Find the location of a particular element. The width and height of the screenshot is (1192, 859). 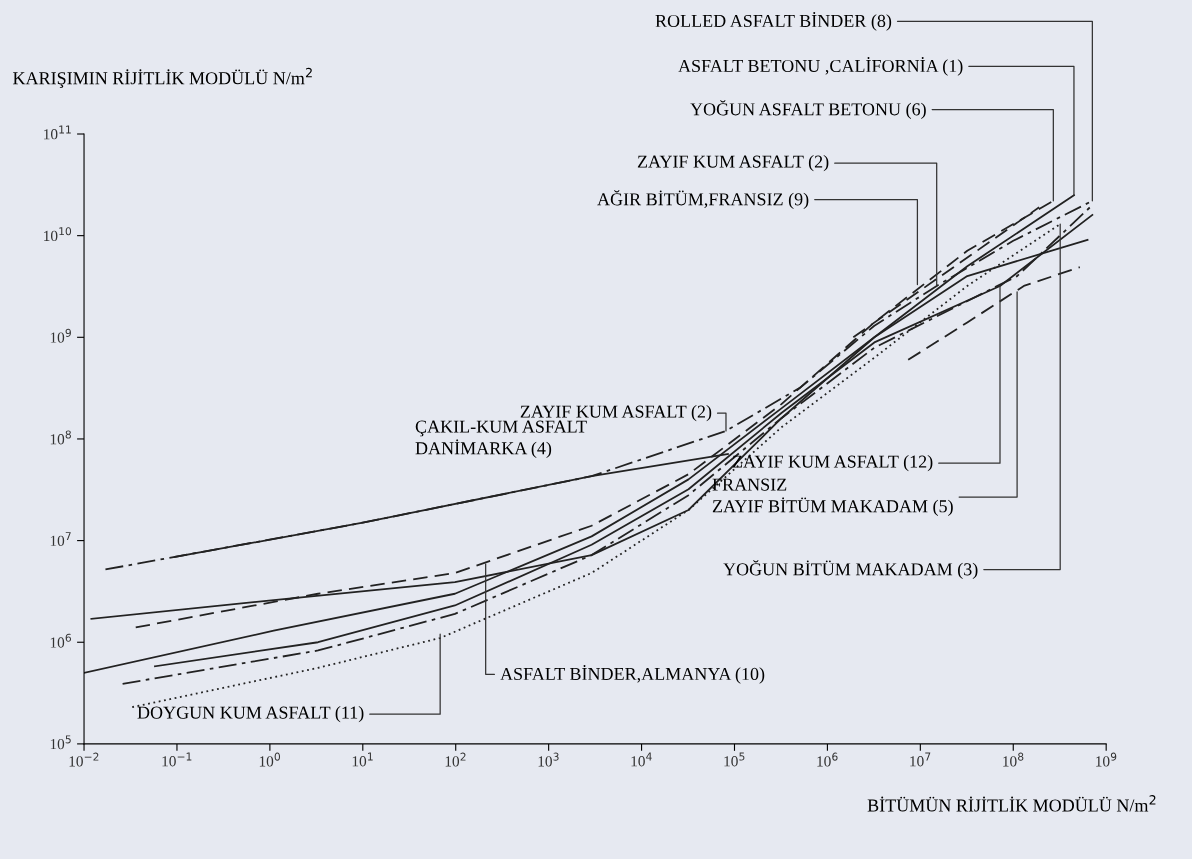

x-tick-label: 10$^{6}$ is located at coordinates (827, 759).